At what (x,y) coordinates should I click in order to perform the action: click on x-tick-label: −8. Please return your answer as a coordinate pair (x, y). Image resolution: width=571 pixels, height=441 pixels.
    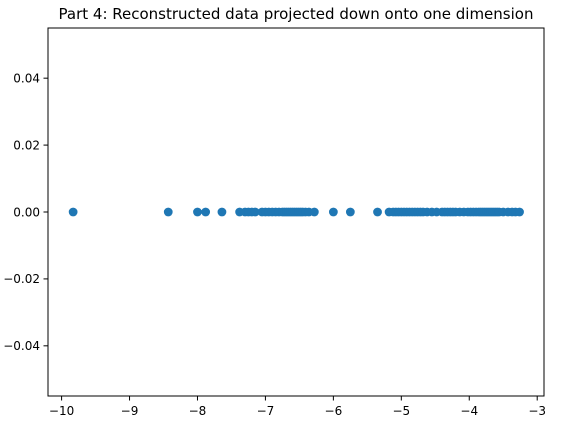
    Looking at the image, I should click on (198, 411).